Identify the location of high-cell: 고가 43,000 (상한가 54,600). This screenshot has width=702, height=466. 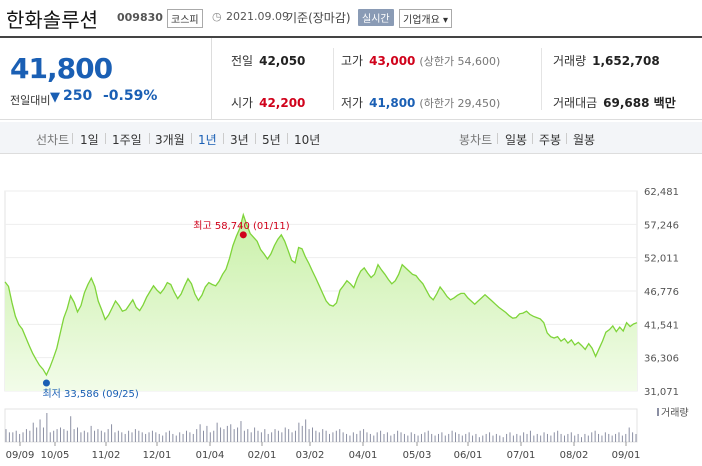
(420, 60).